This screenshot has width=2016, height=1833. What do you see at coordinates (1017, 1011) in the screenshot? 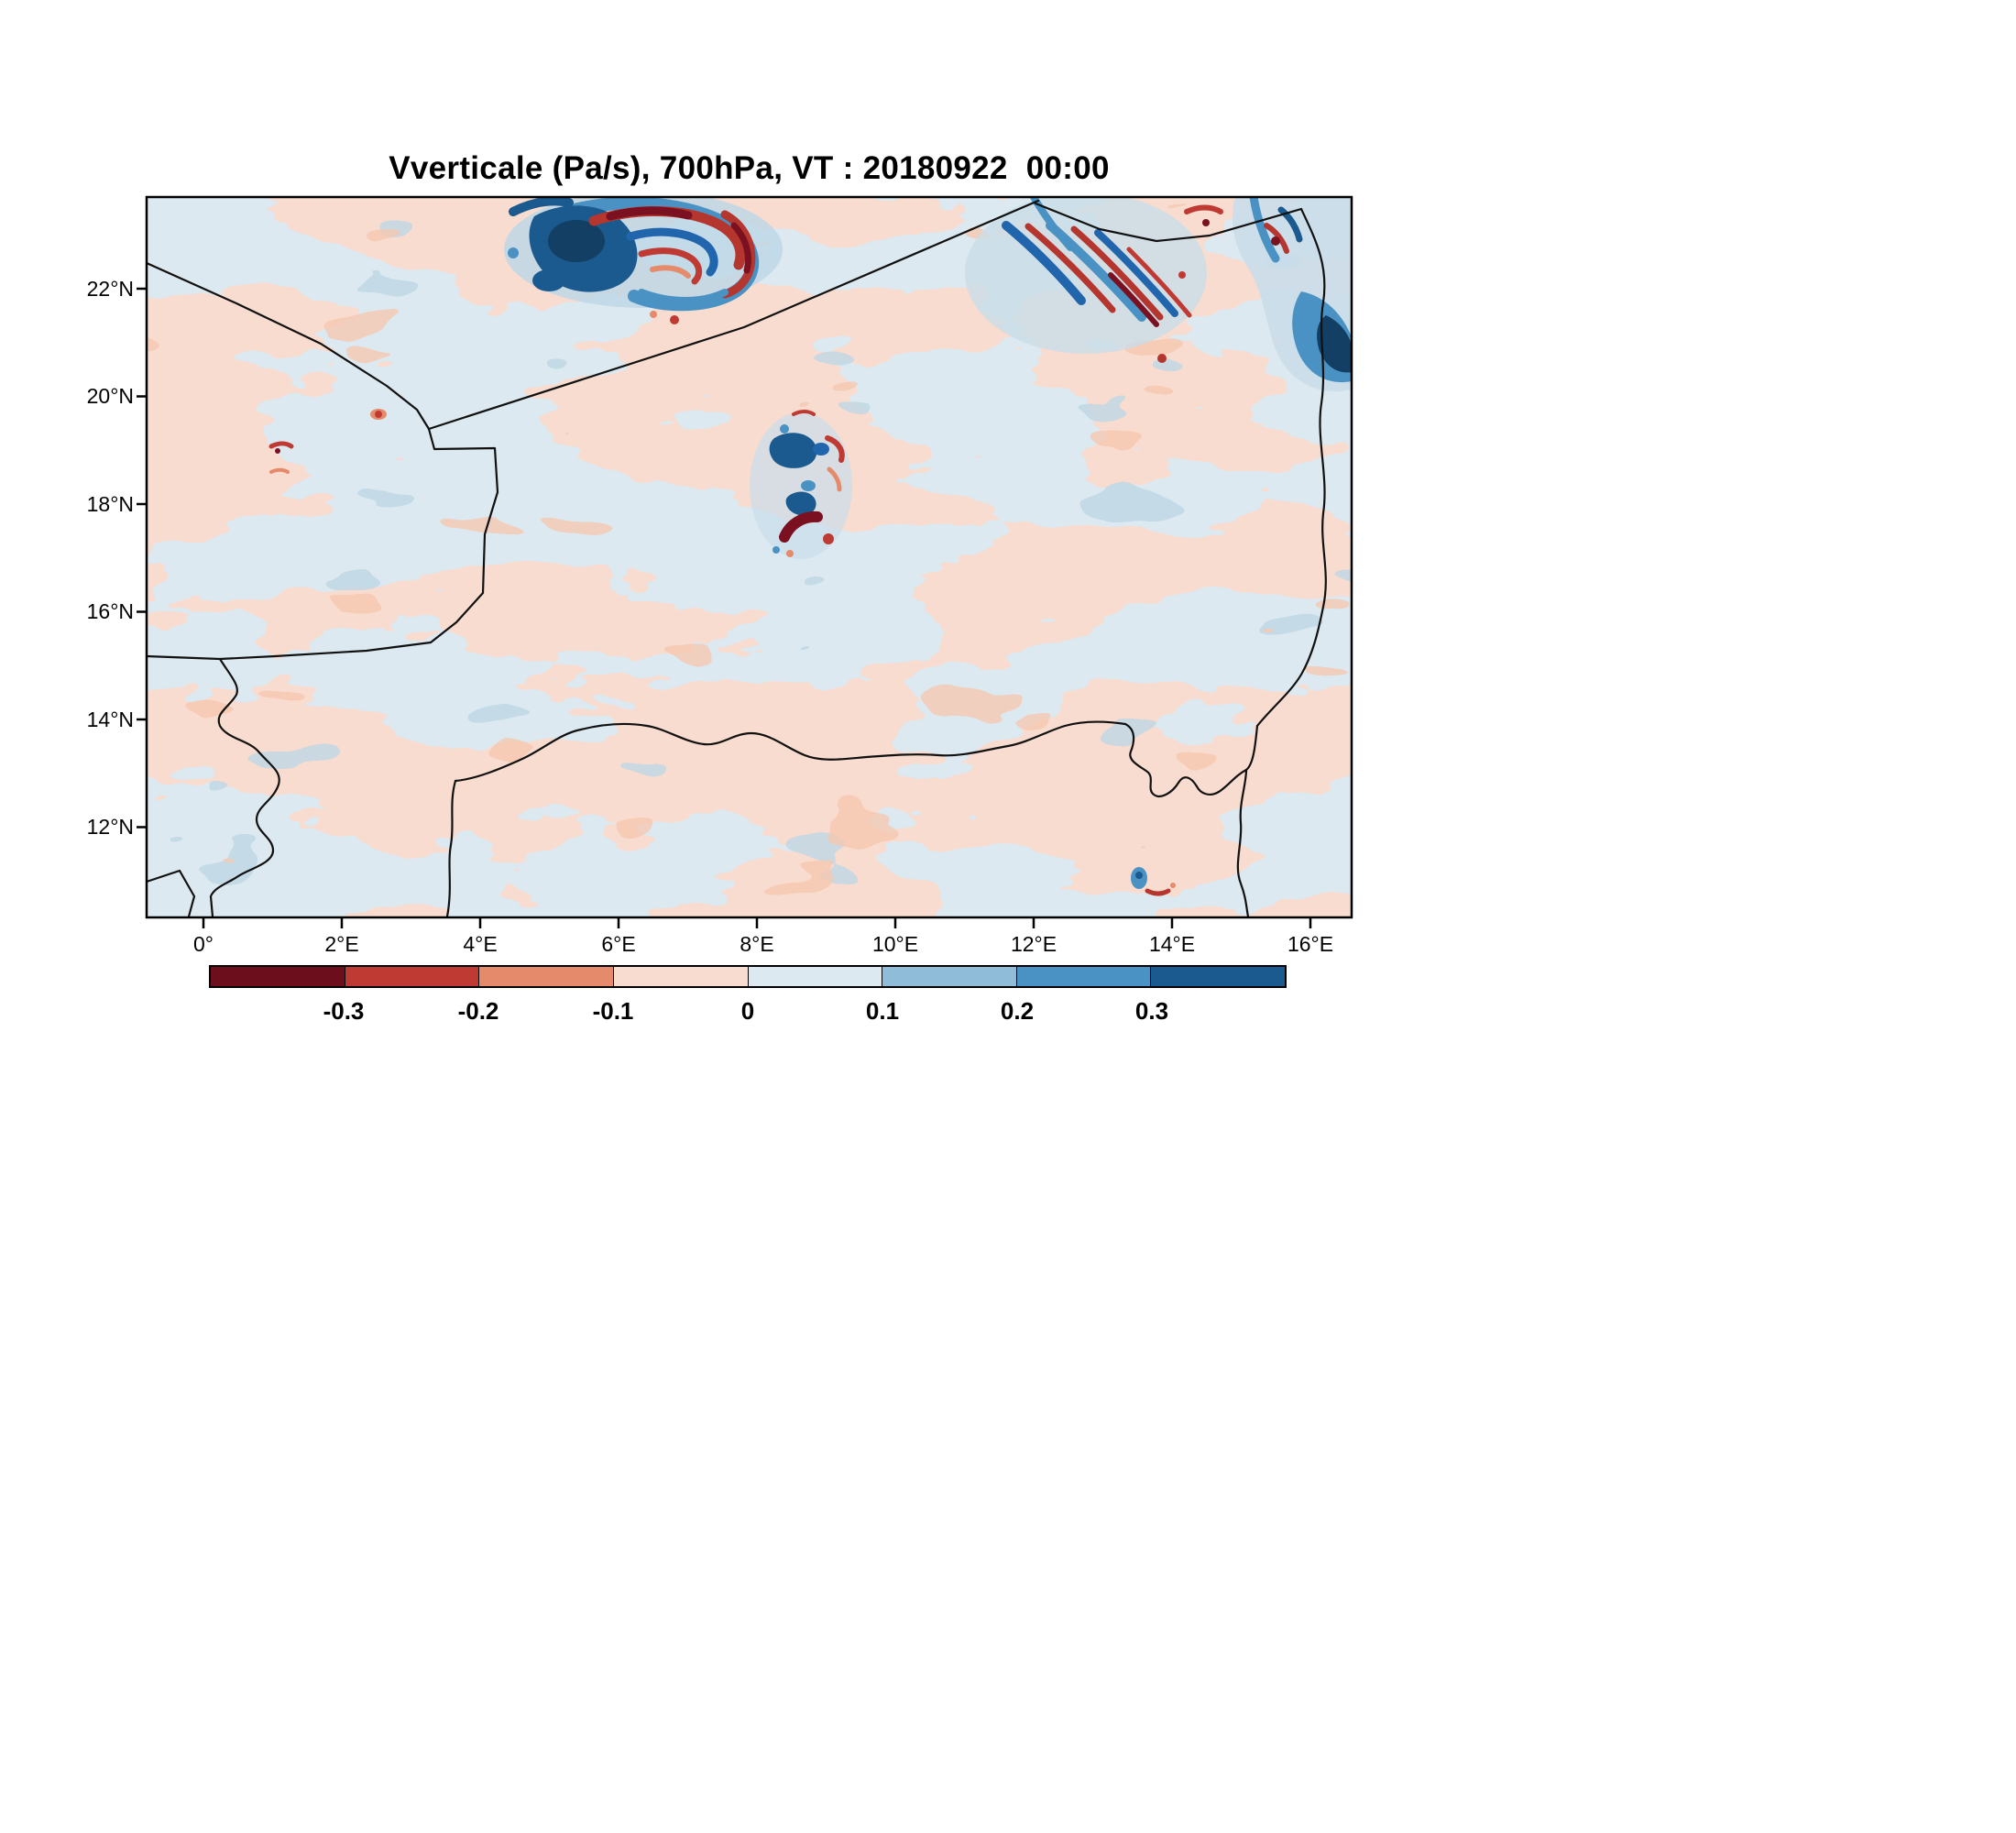
I see `colorbar-tick-label: 0.2` at bounding box center [1017, 1011].